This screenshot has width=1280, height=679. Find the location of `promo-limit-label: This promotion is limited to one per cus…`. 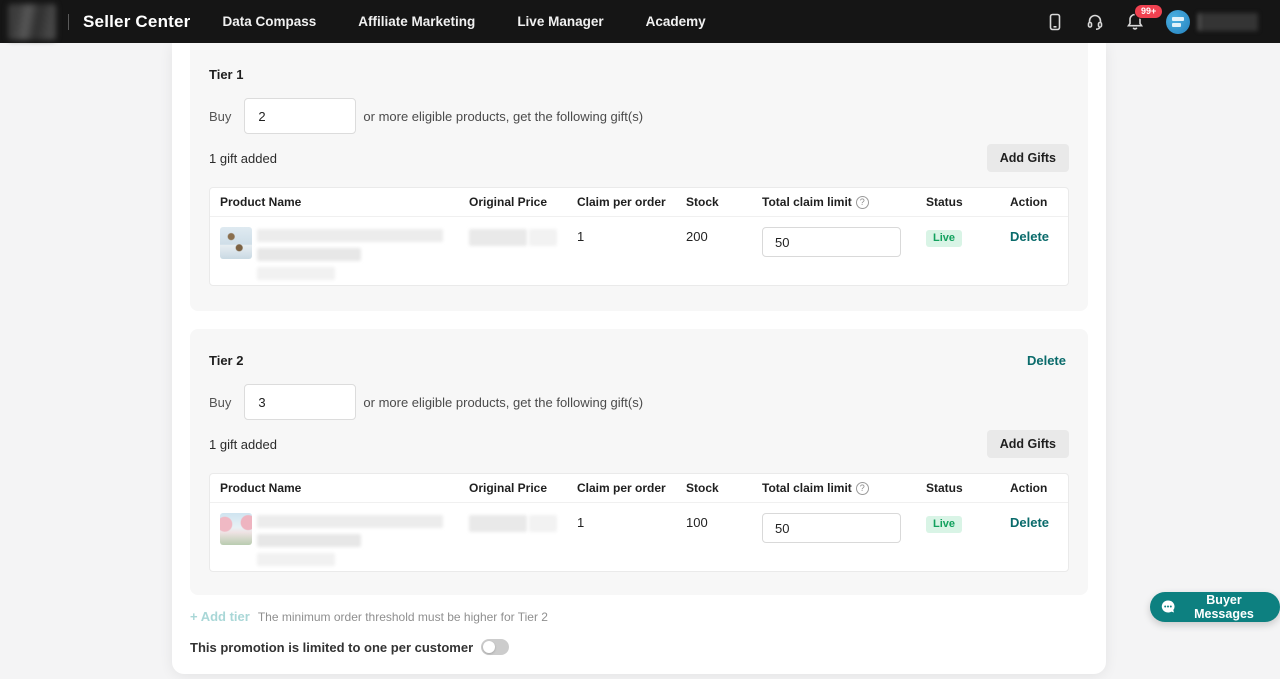

promo-limit-label: This promotion is limited to one per cus… is located at coordinates (332, 647).